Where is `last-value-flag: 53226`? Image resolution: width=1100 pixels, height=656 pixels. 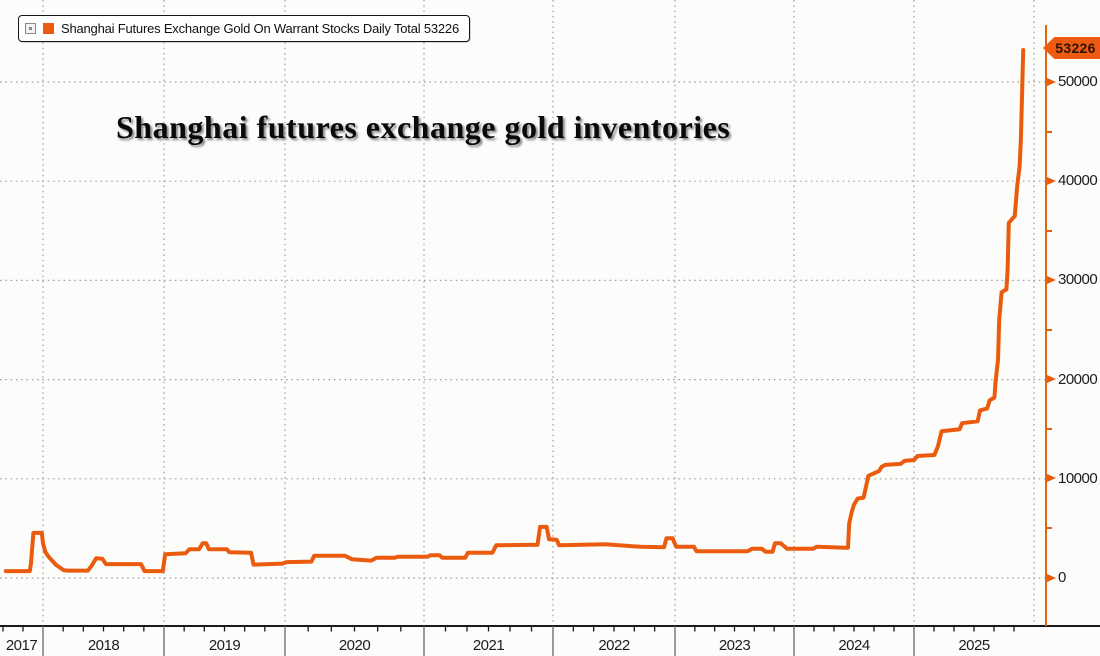 last-value-flag: 53226 is located at coordinates (1071, 48).